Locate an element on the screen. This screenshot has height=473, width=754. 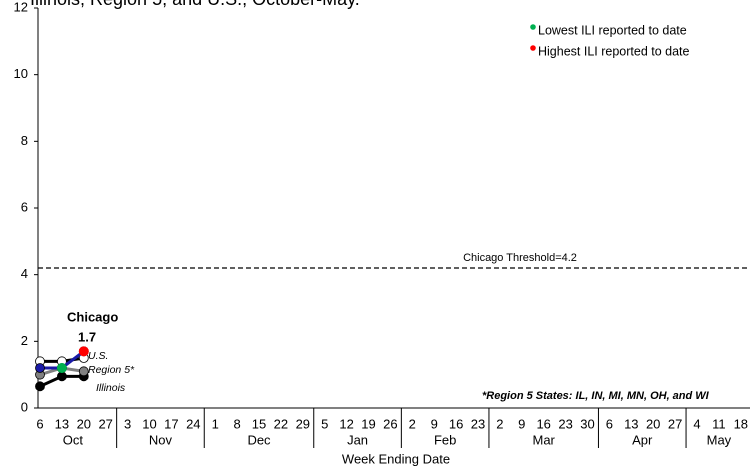
x-tick-label: 5 is located at coordinates (324, 423).